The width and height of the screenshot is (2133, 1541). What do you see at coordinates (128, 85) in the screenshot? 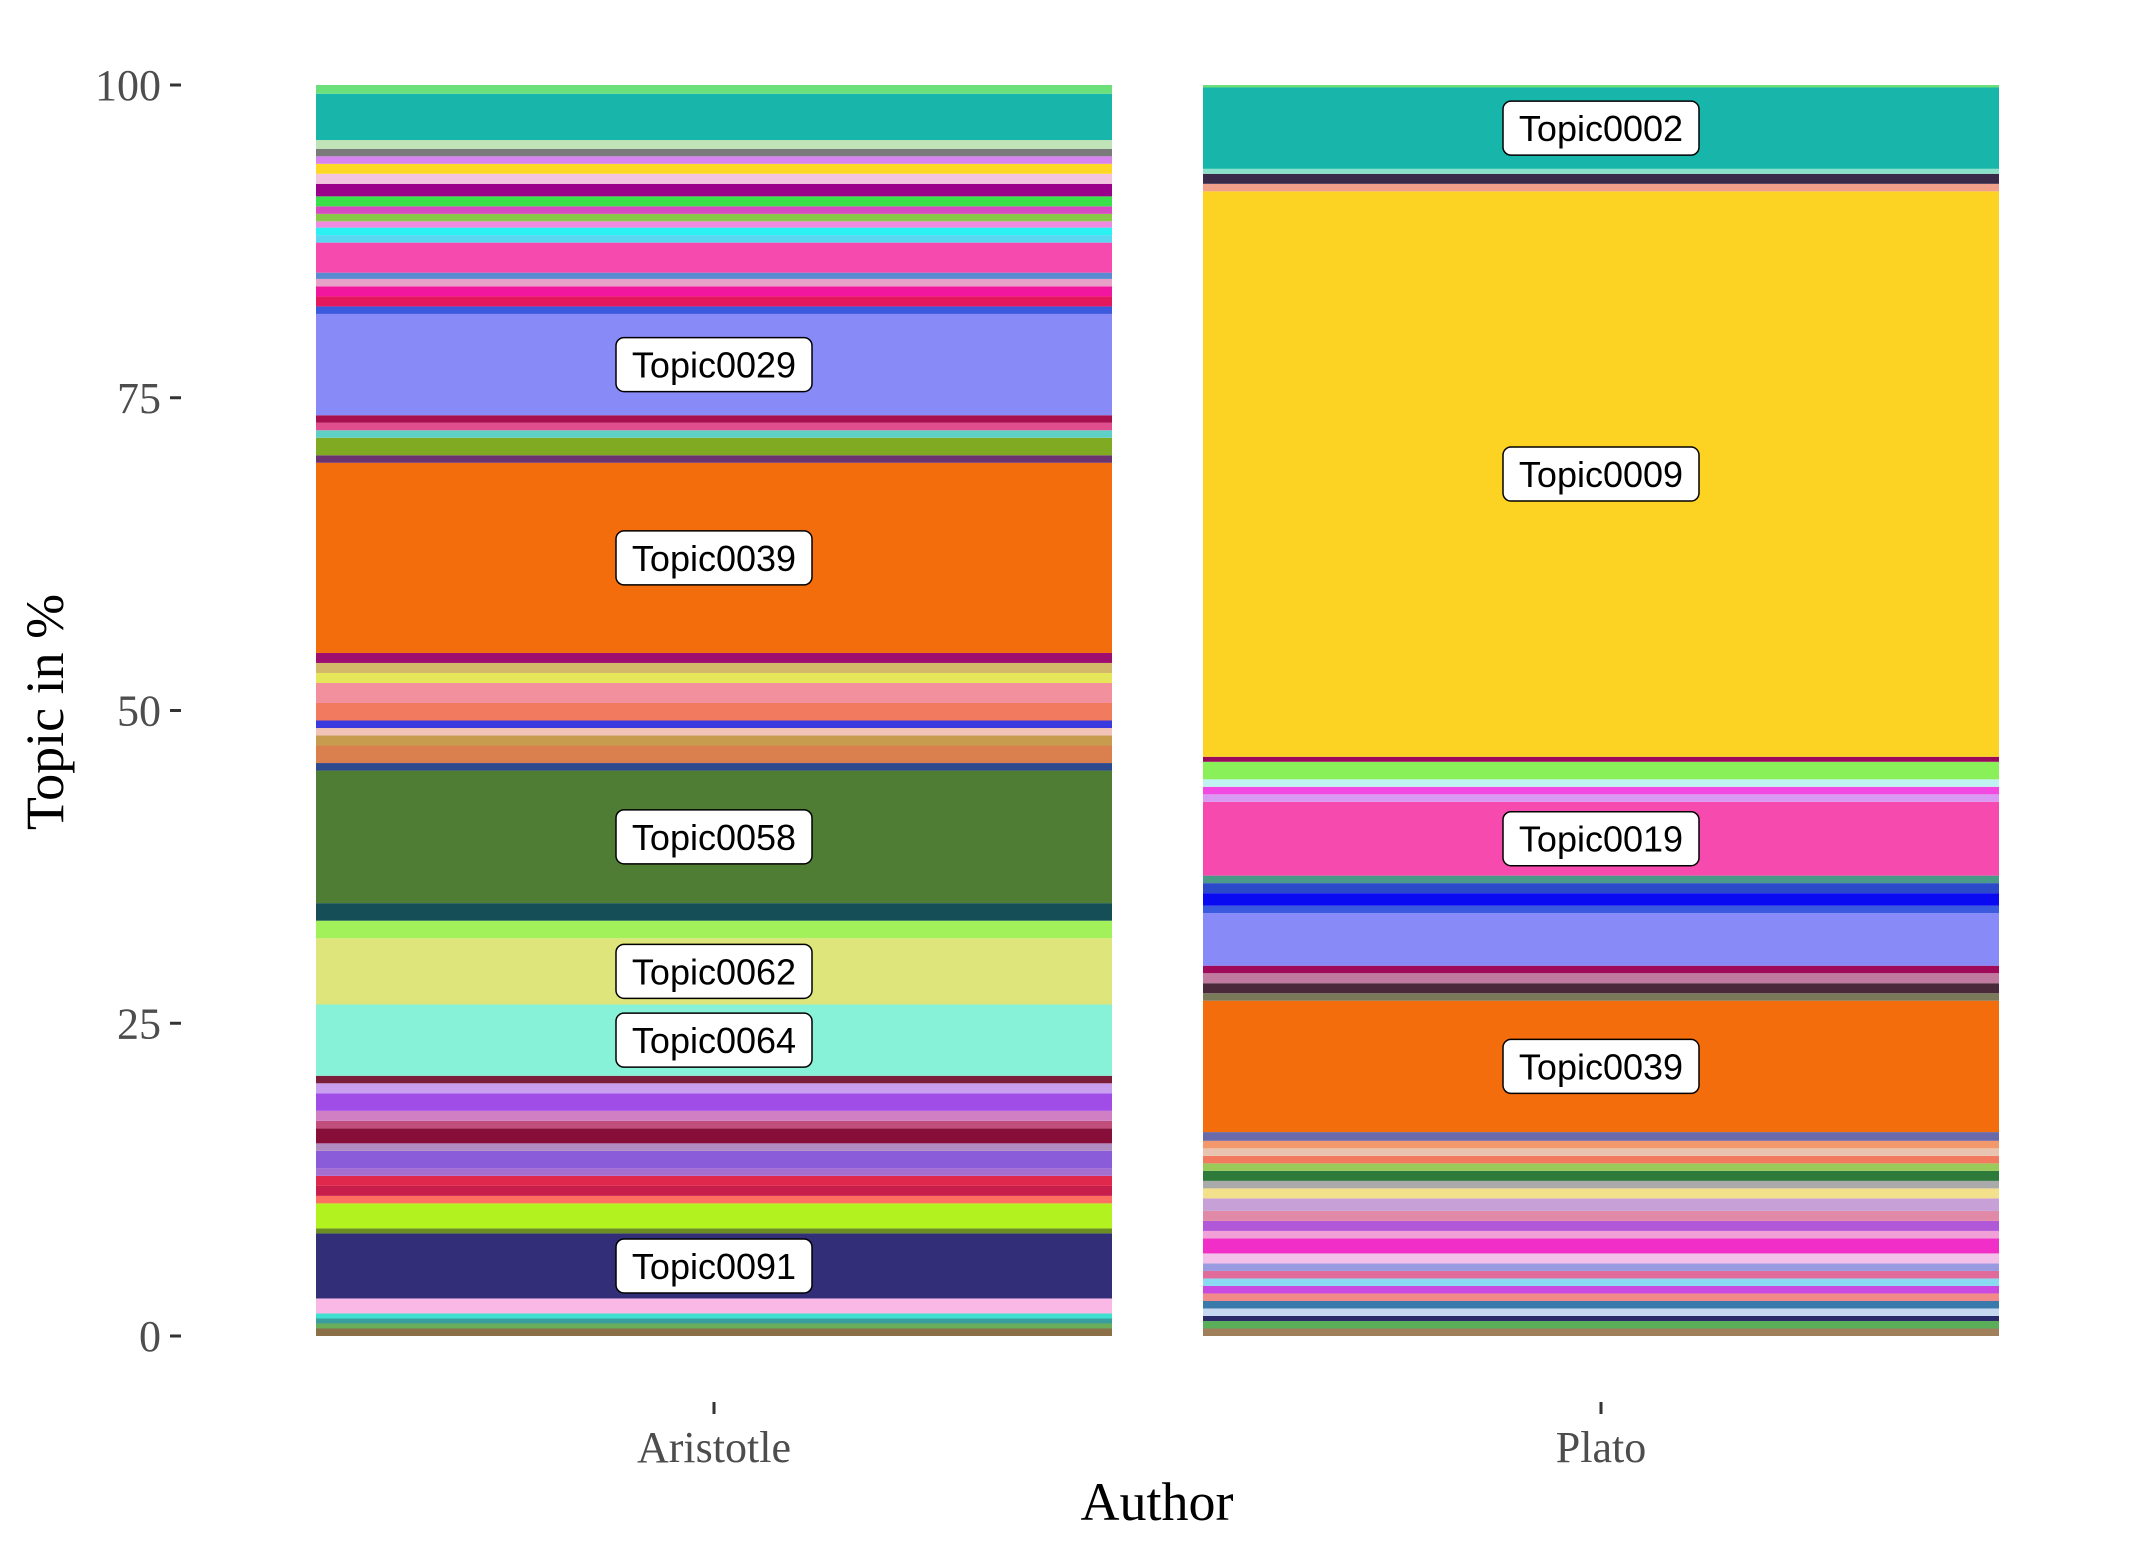
I see `y-tick-label: 100` at bounding box center [128, 85].